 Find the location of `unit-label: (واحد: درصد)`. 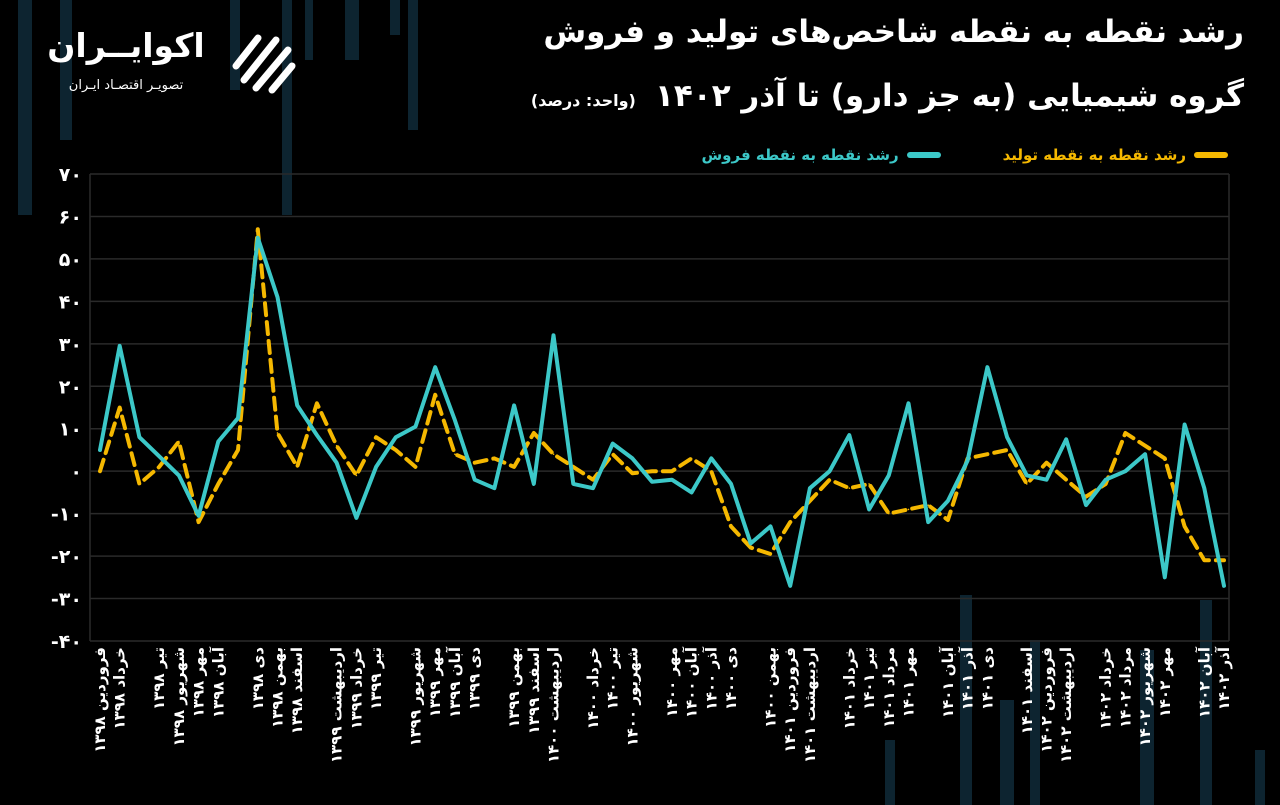

unit-label: (واحد: درصد) is located at coordinates (583, 100).